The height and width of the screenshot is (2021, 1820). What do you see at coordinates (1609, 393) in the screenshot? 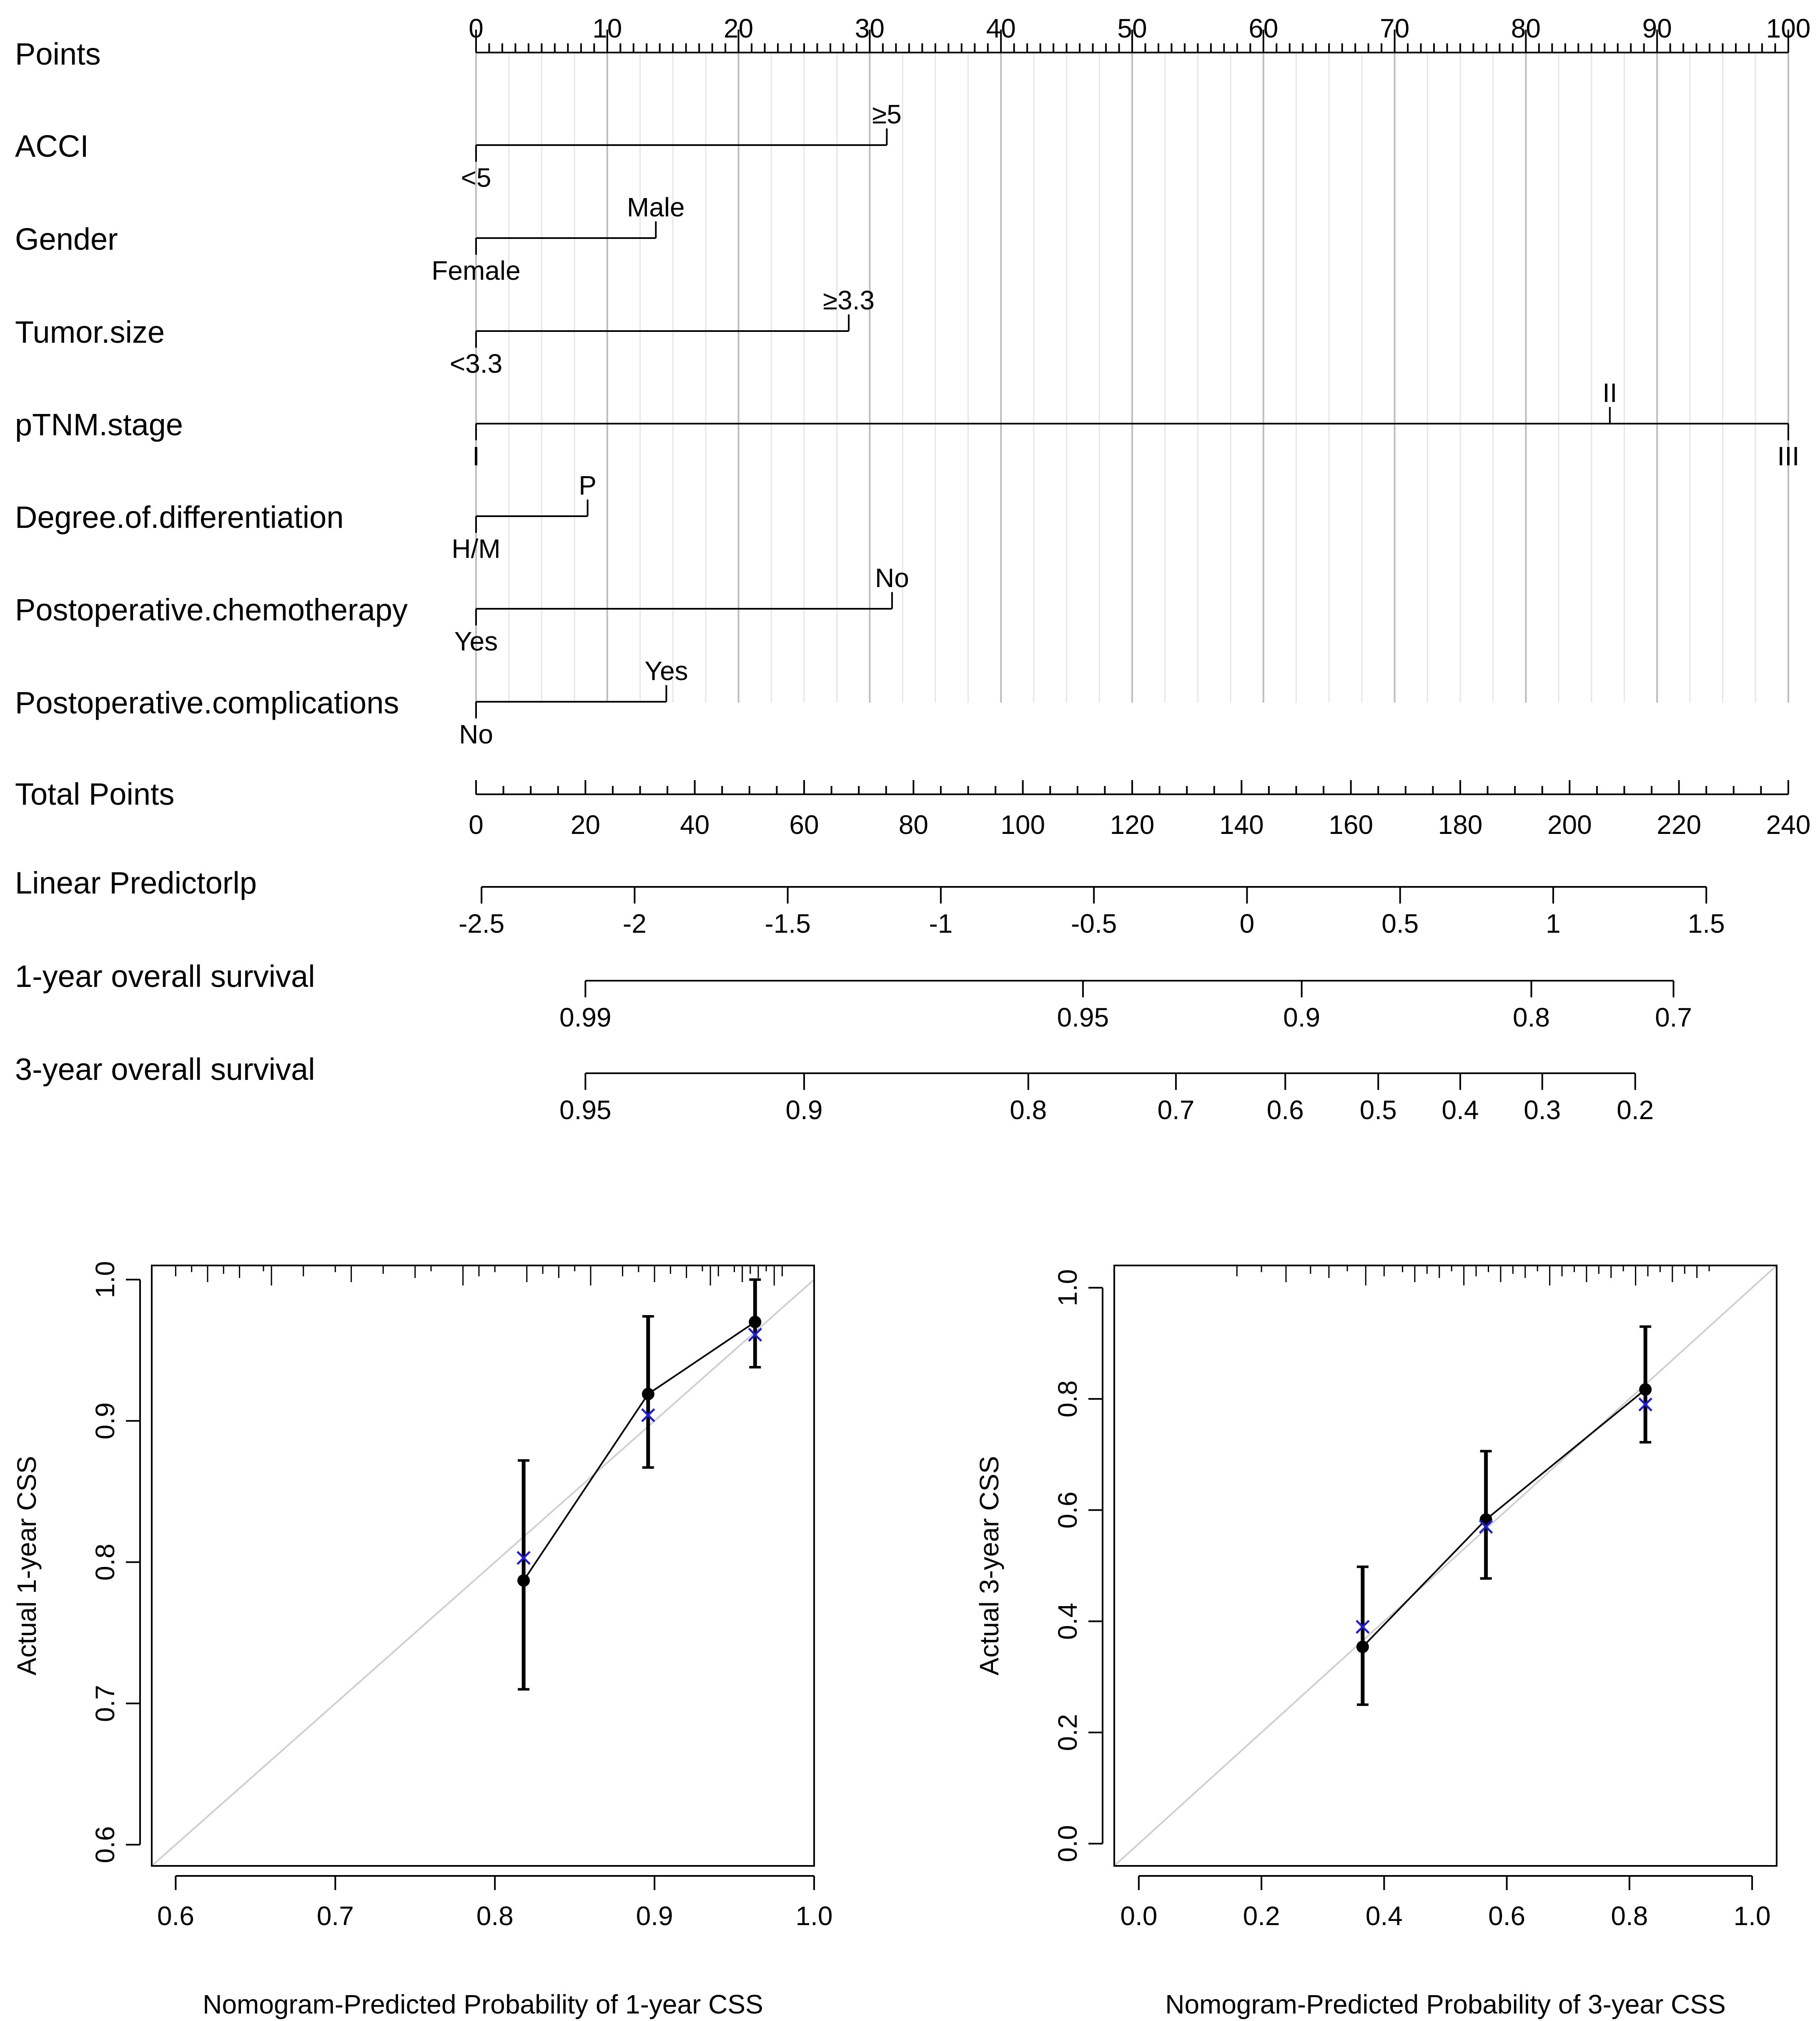
I see `level-label-ptnm-stage: II` at bounding box center [1609, 393].